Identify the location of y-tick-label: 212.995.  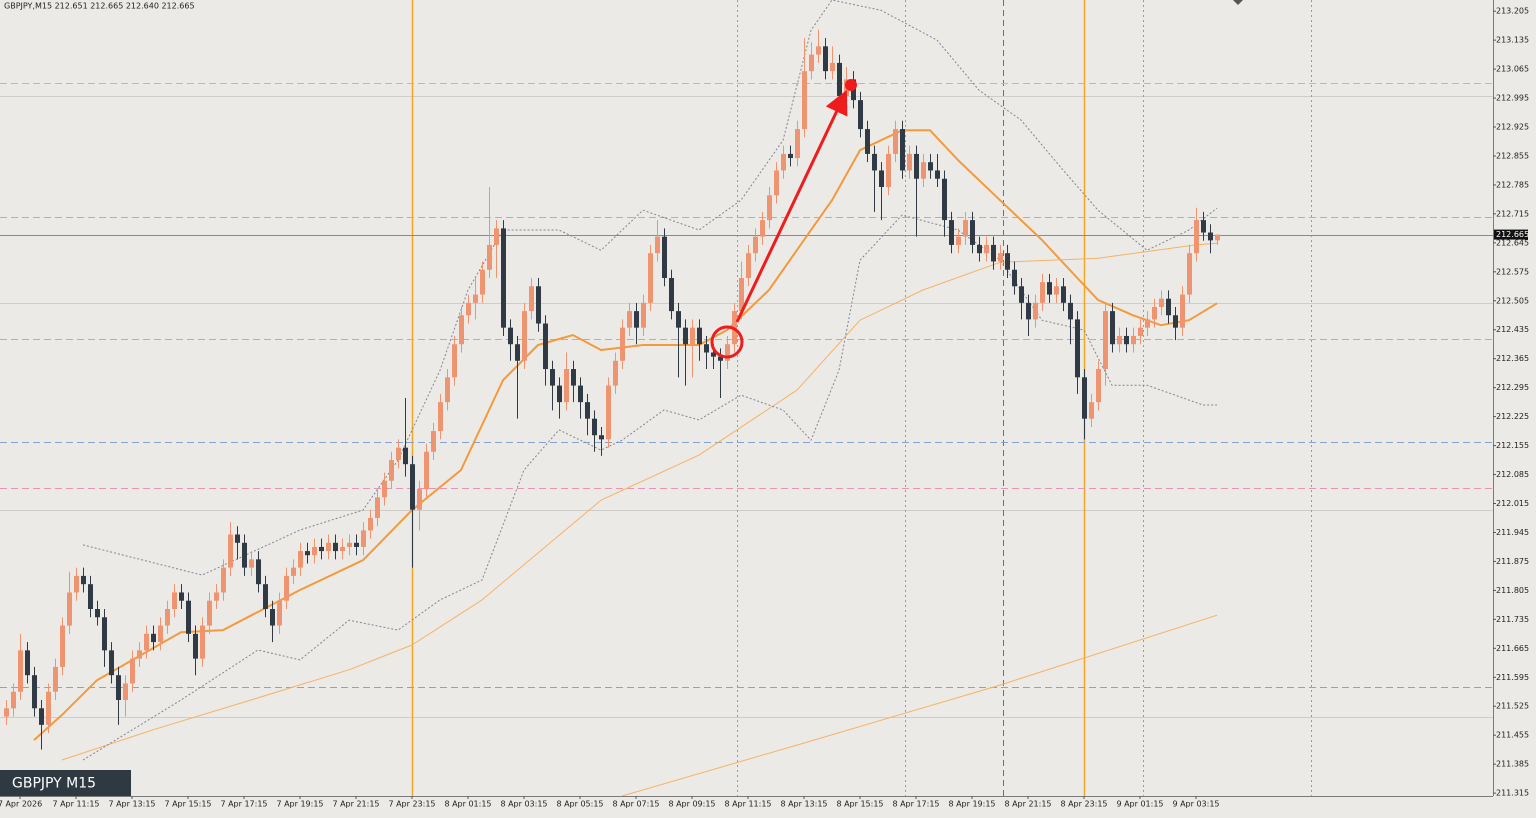
(1512, 98).